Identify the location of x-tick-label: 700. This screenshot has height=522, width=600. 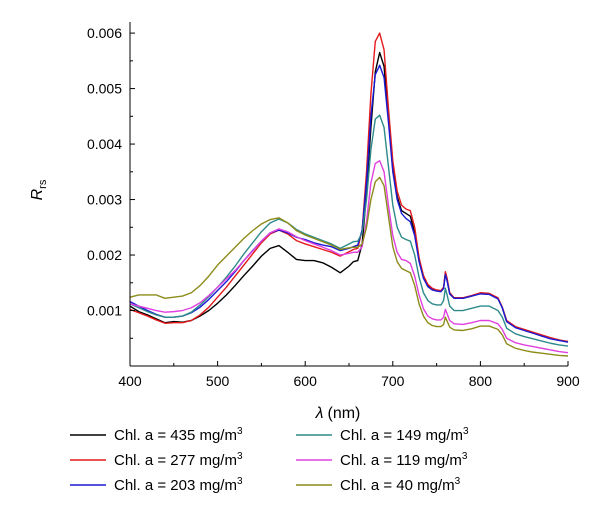
(393, 381).